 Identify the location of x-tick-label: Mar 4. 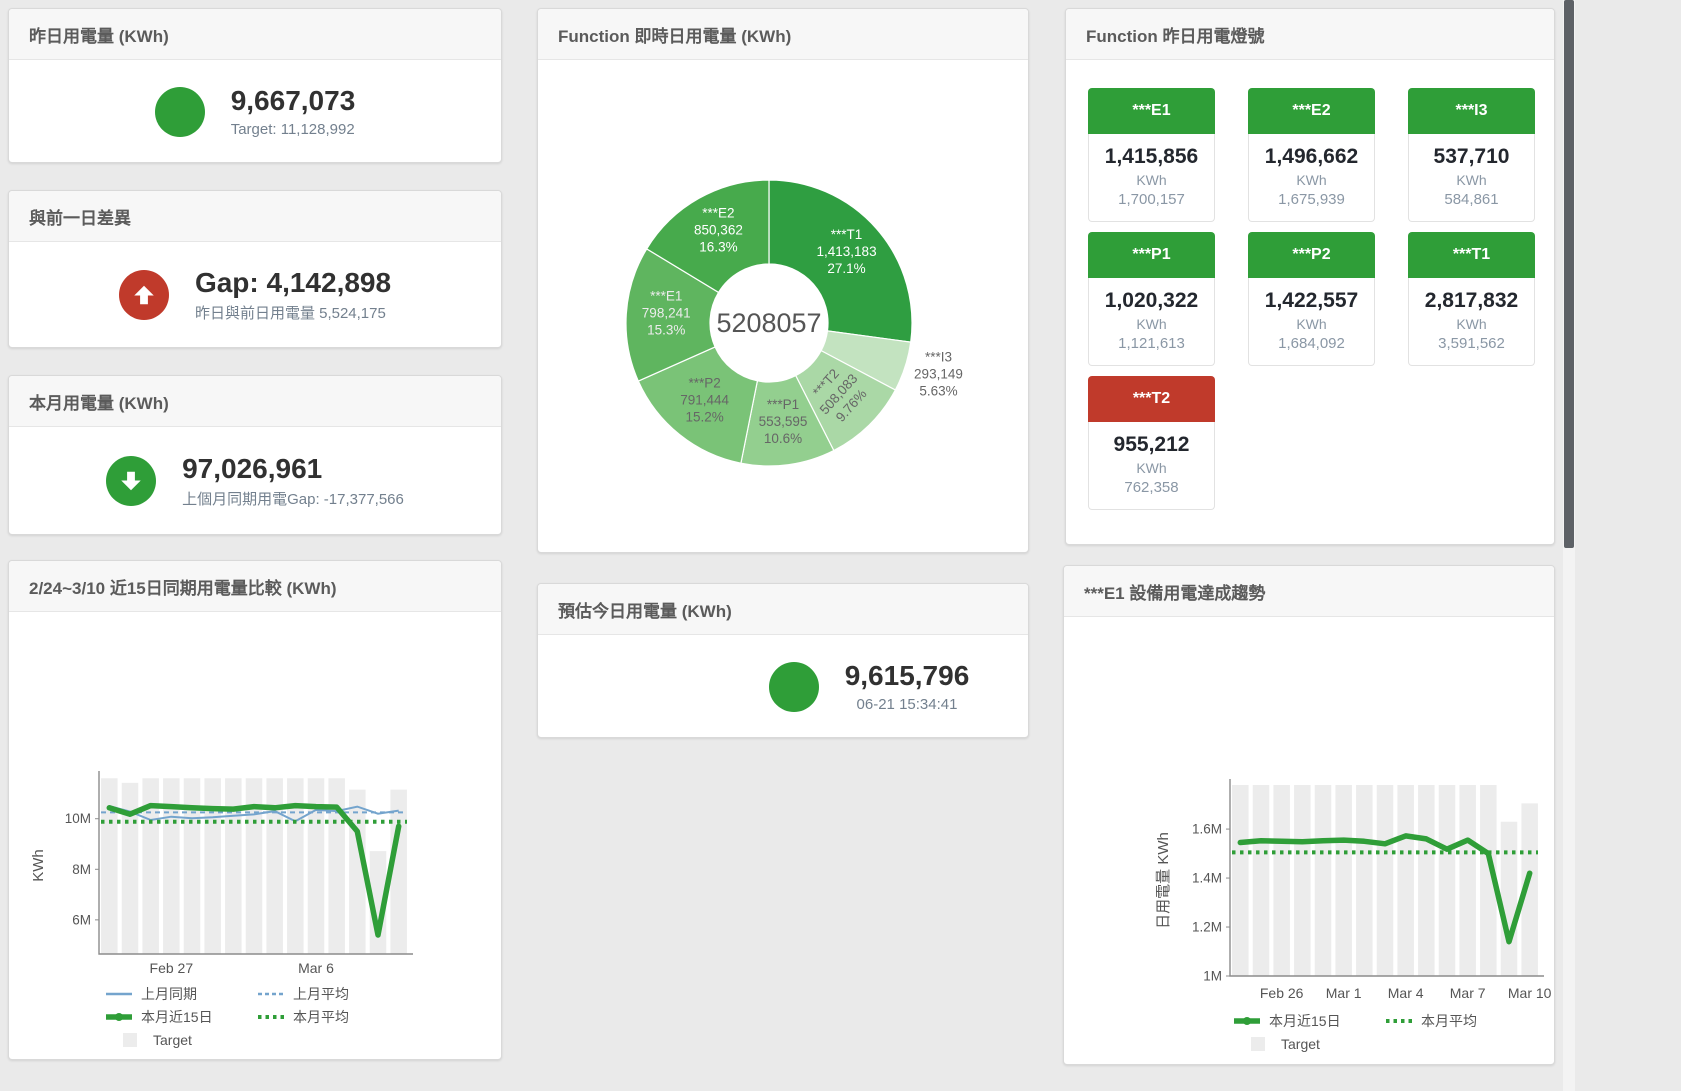
(1406, 993).